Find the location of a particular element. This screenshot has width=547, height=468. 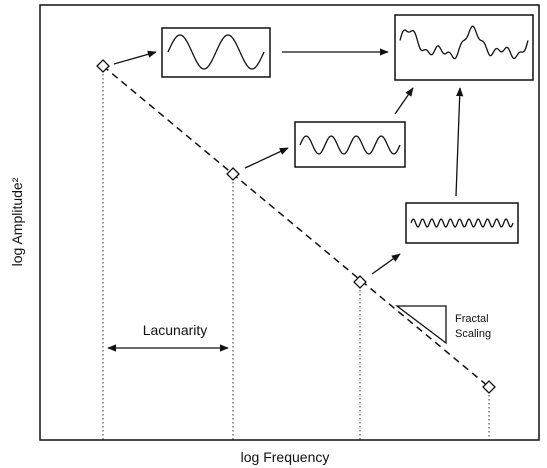

fractal-label: Fractal is located at coordinates (472, 319).